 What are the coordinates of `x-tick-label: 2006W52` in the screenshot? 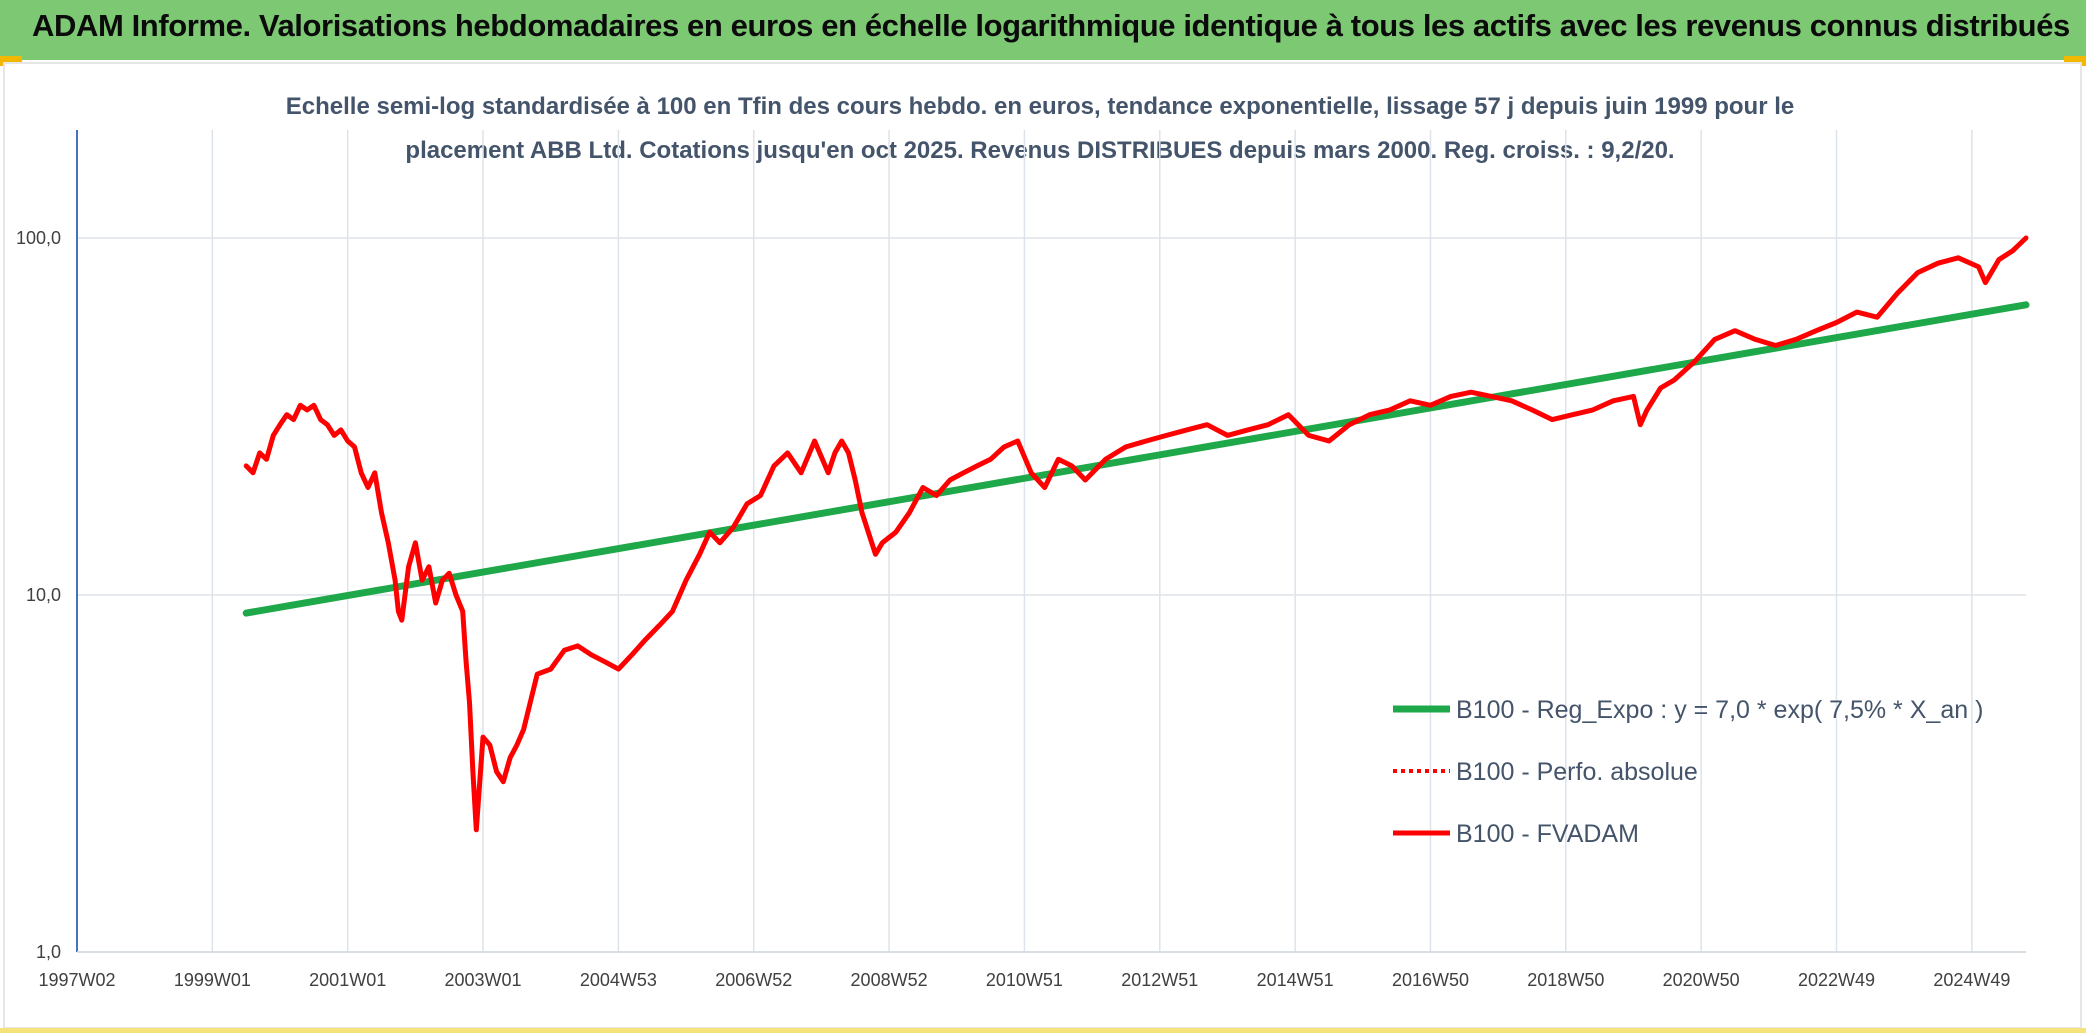 It's located at (753, 980).